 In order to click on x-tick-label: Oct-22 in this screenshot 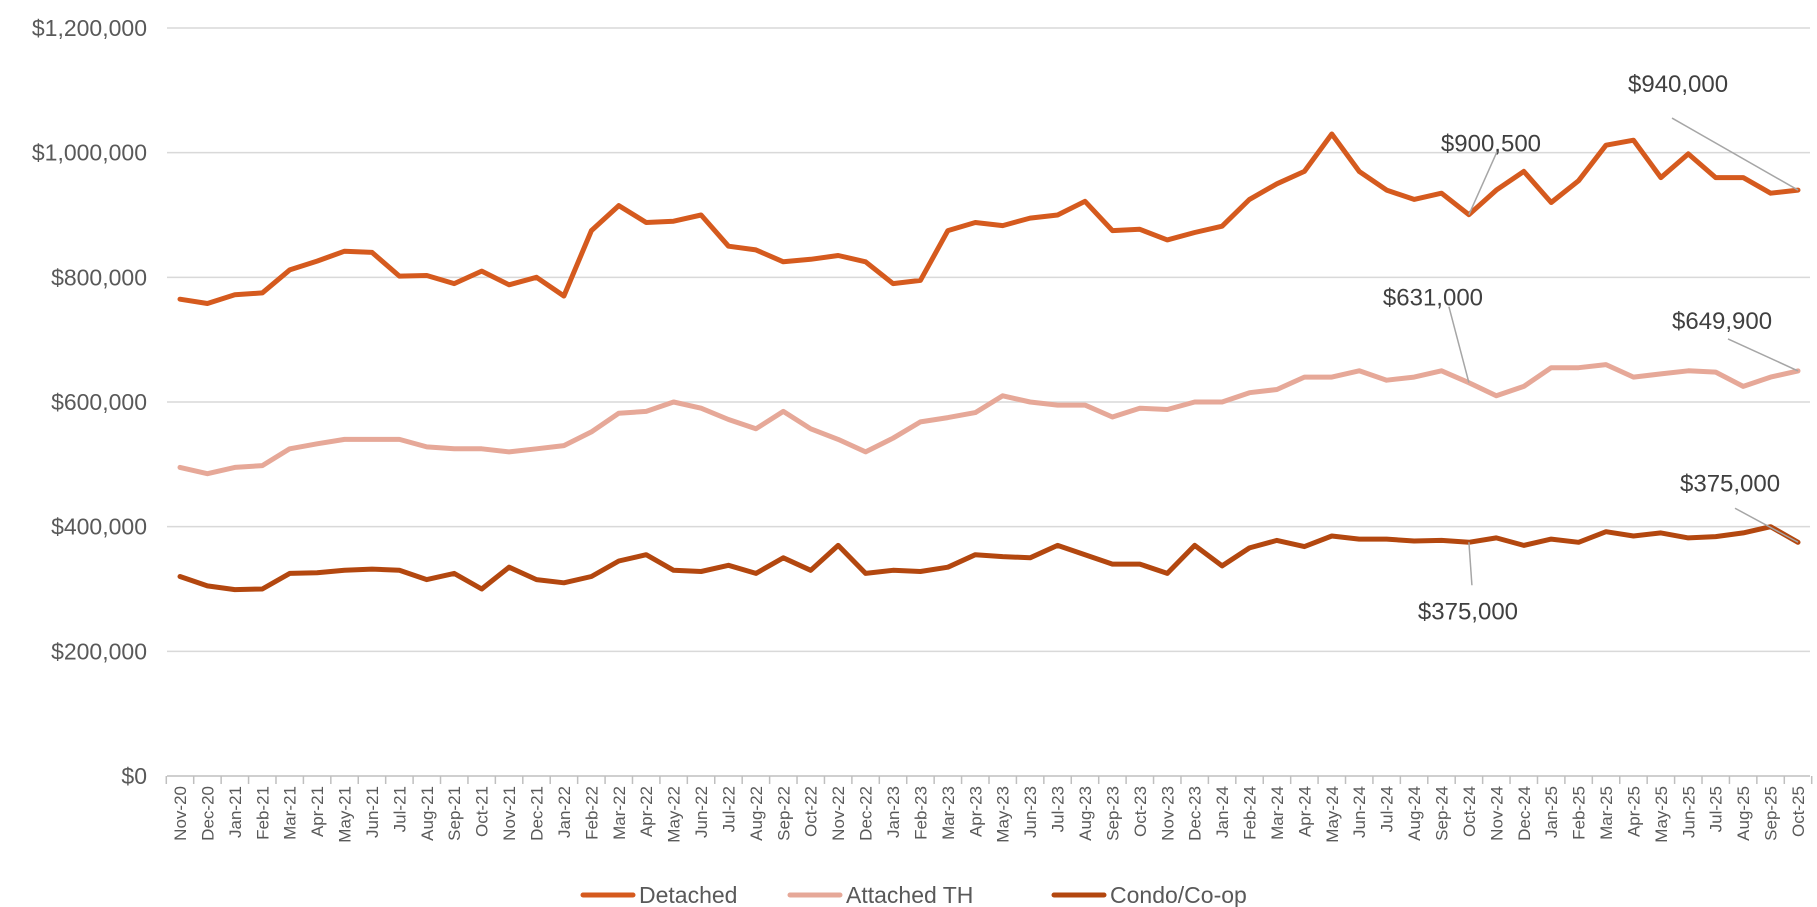, I will do `click(811, 811)`.